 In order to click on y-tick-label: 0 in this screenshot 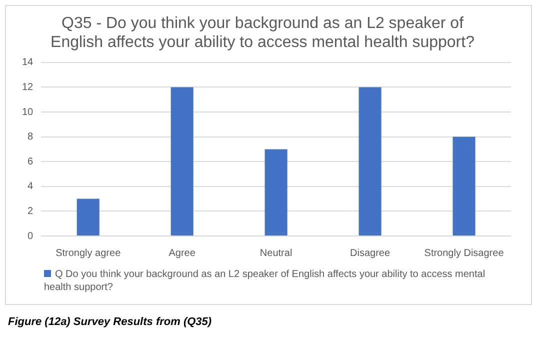, I will do `click(31, 236)`.